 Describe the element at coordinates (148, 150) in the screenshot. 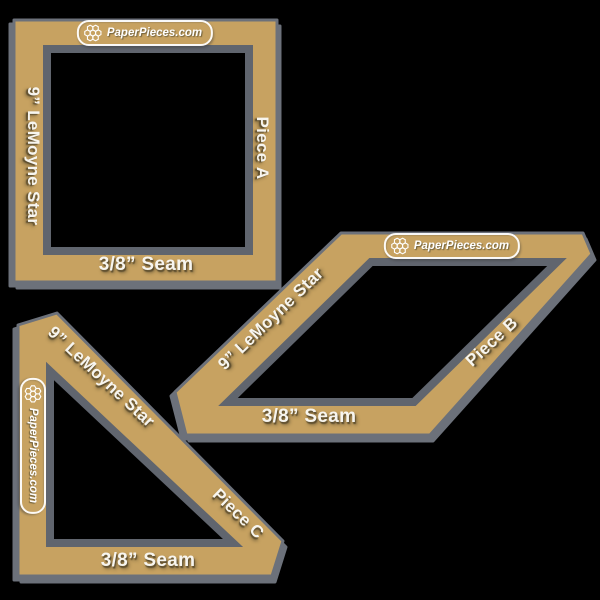

I see `piece-a-cutout` at that location.